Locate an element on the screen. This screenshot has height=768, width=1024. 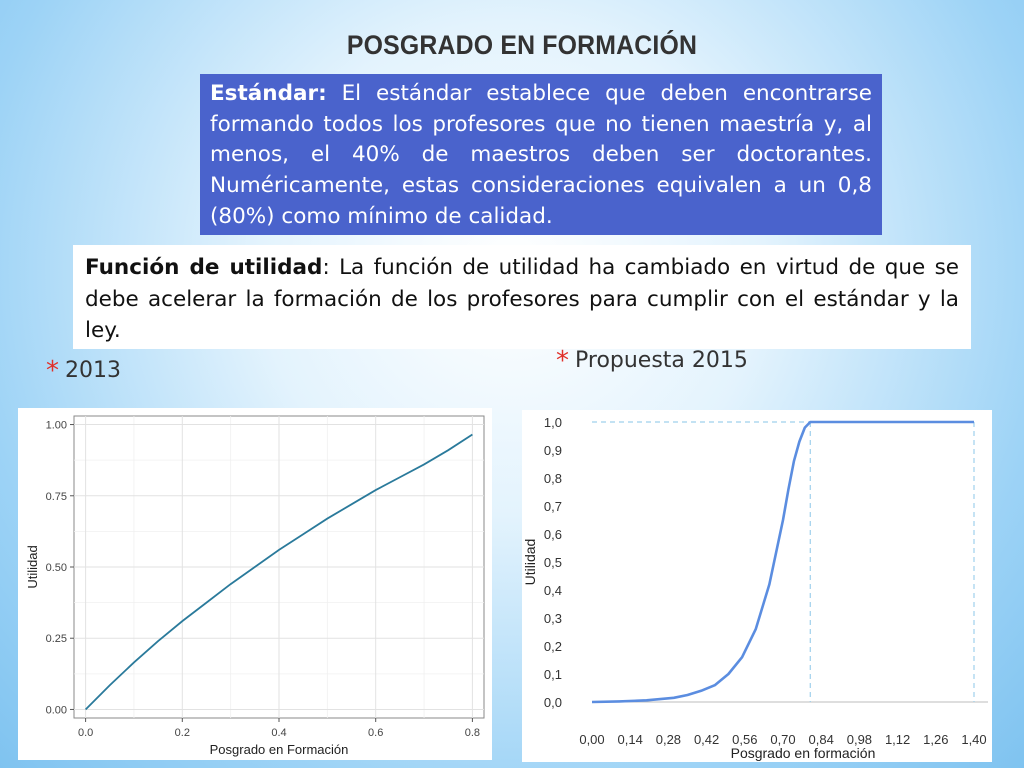
y-tick-label: 0.50 is located at coordinates (56, 568).